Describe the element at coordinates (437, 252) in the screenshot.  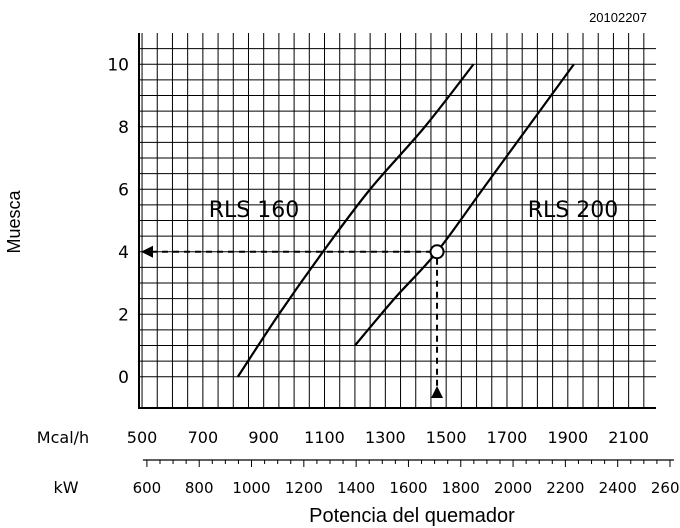
I see `example-point-circle` at that location.